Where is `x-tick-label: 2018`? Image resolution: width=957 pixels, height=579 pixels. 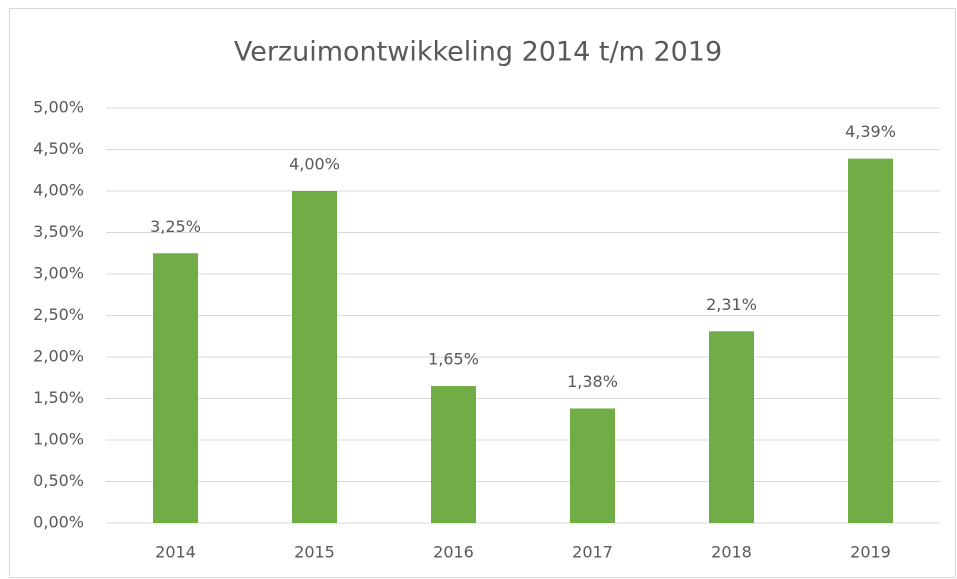 x-tick-label: 2018 is located at coordinates (731, 552).